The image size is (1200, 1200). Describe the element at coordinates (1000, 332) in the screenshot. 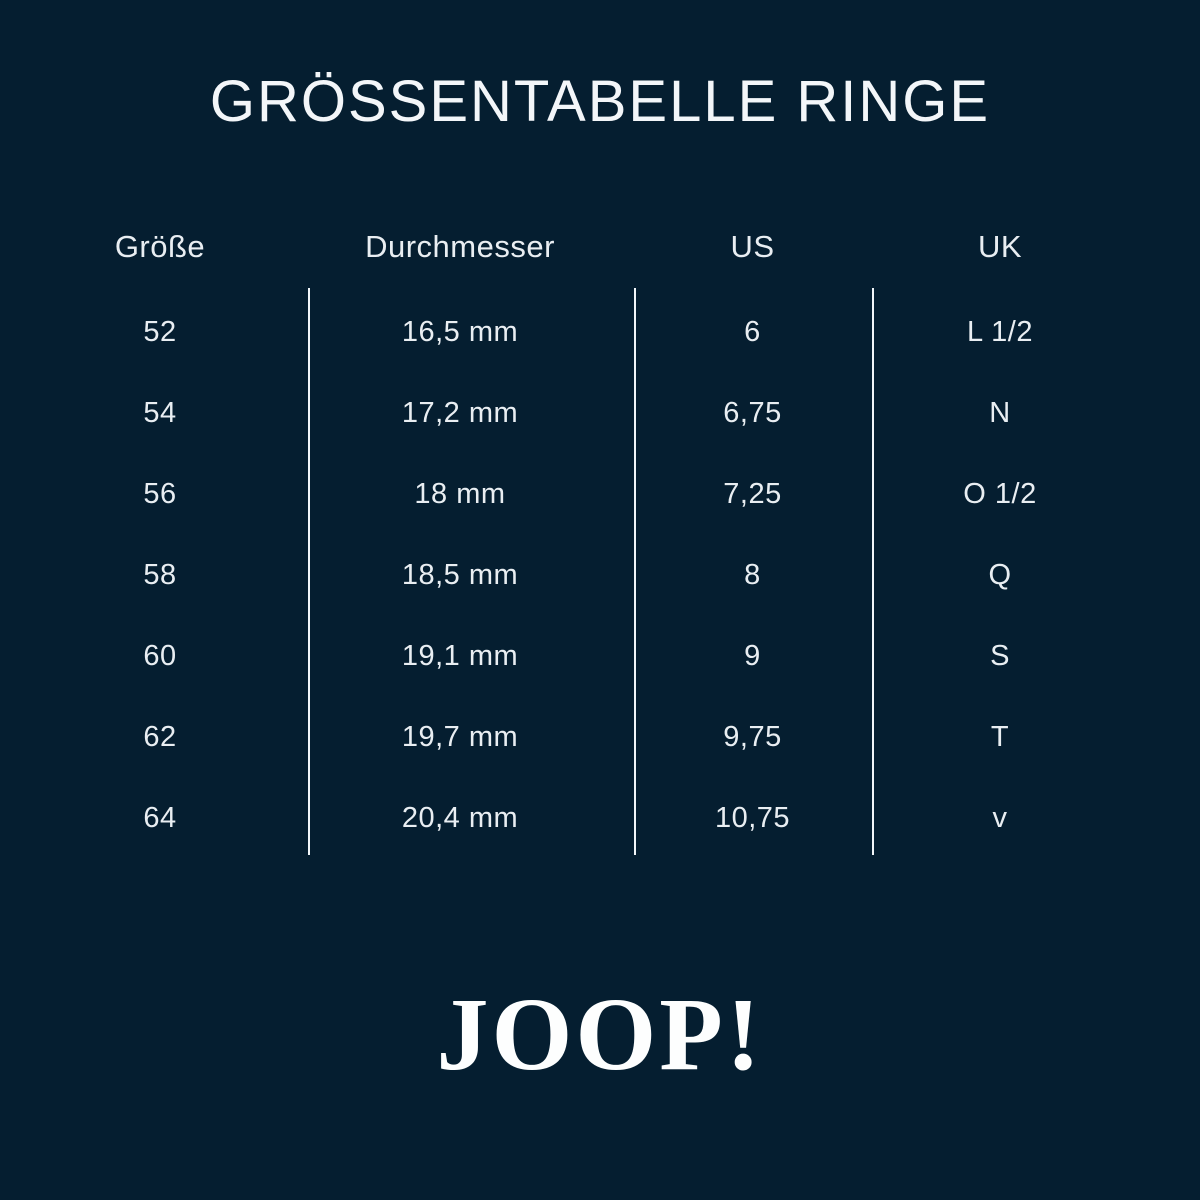

I see `cell-uk: L 1/2` at that location.